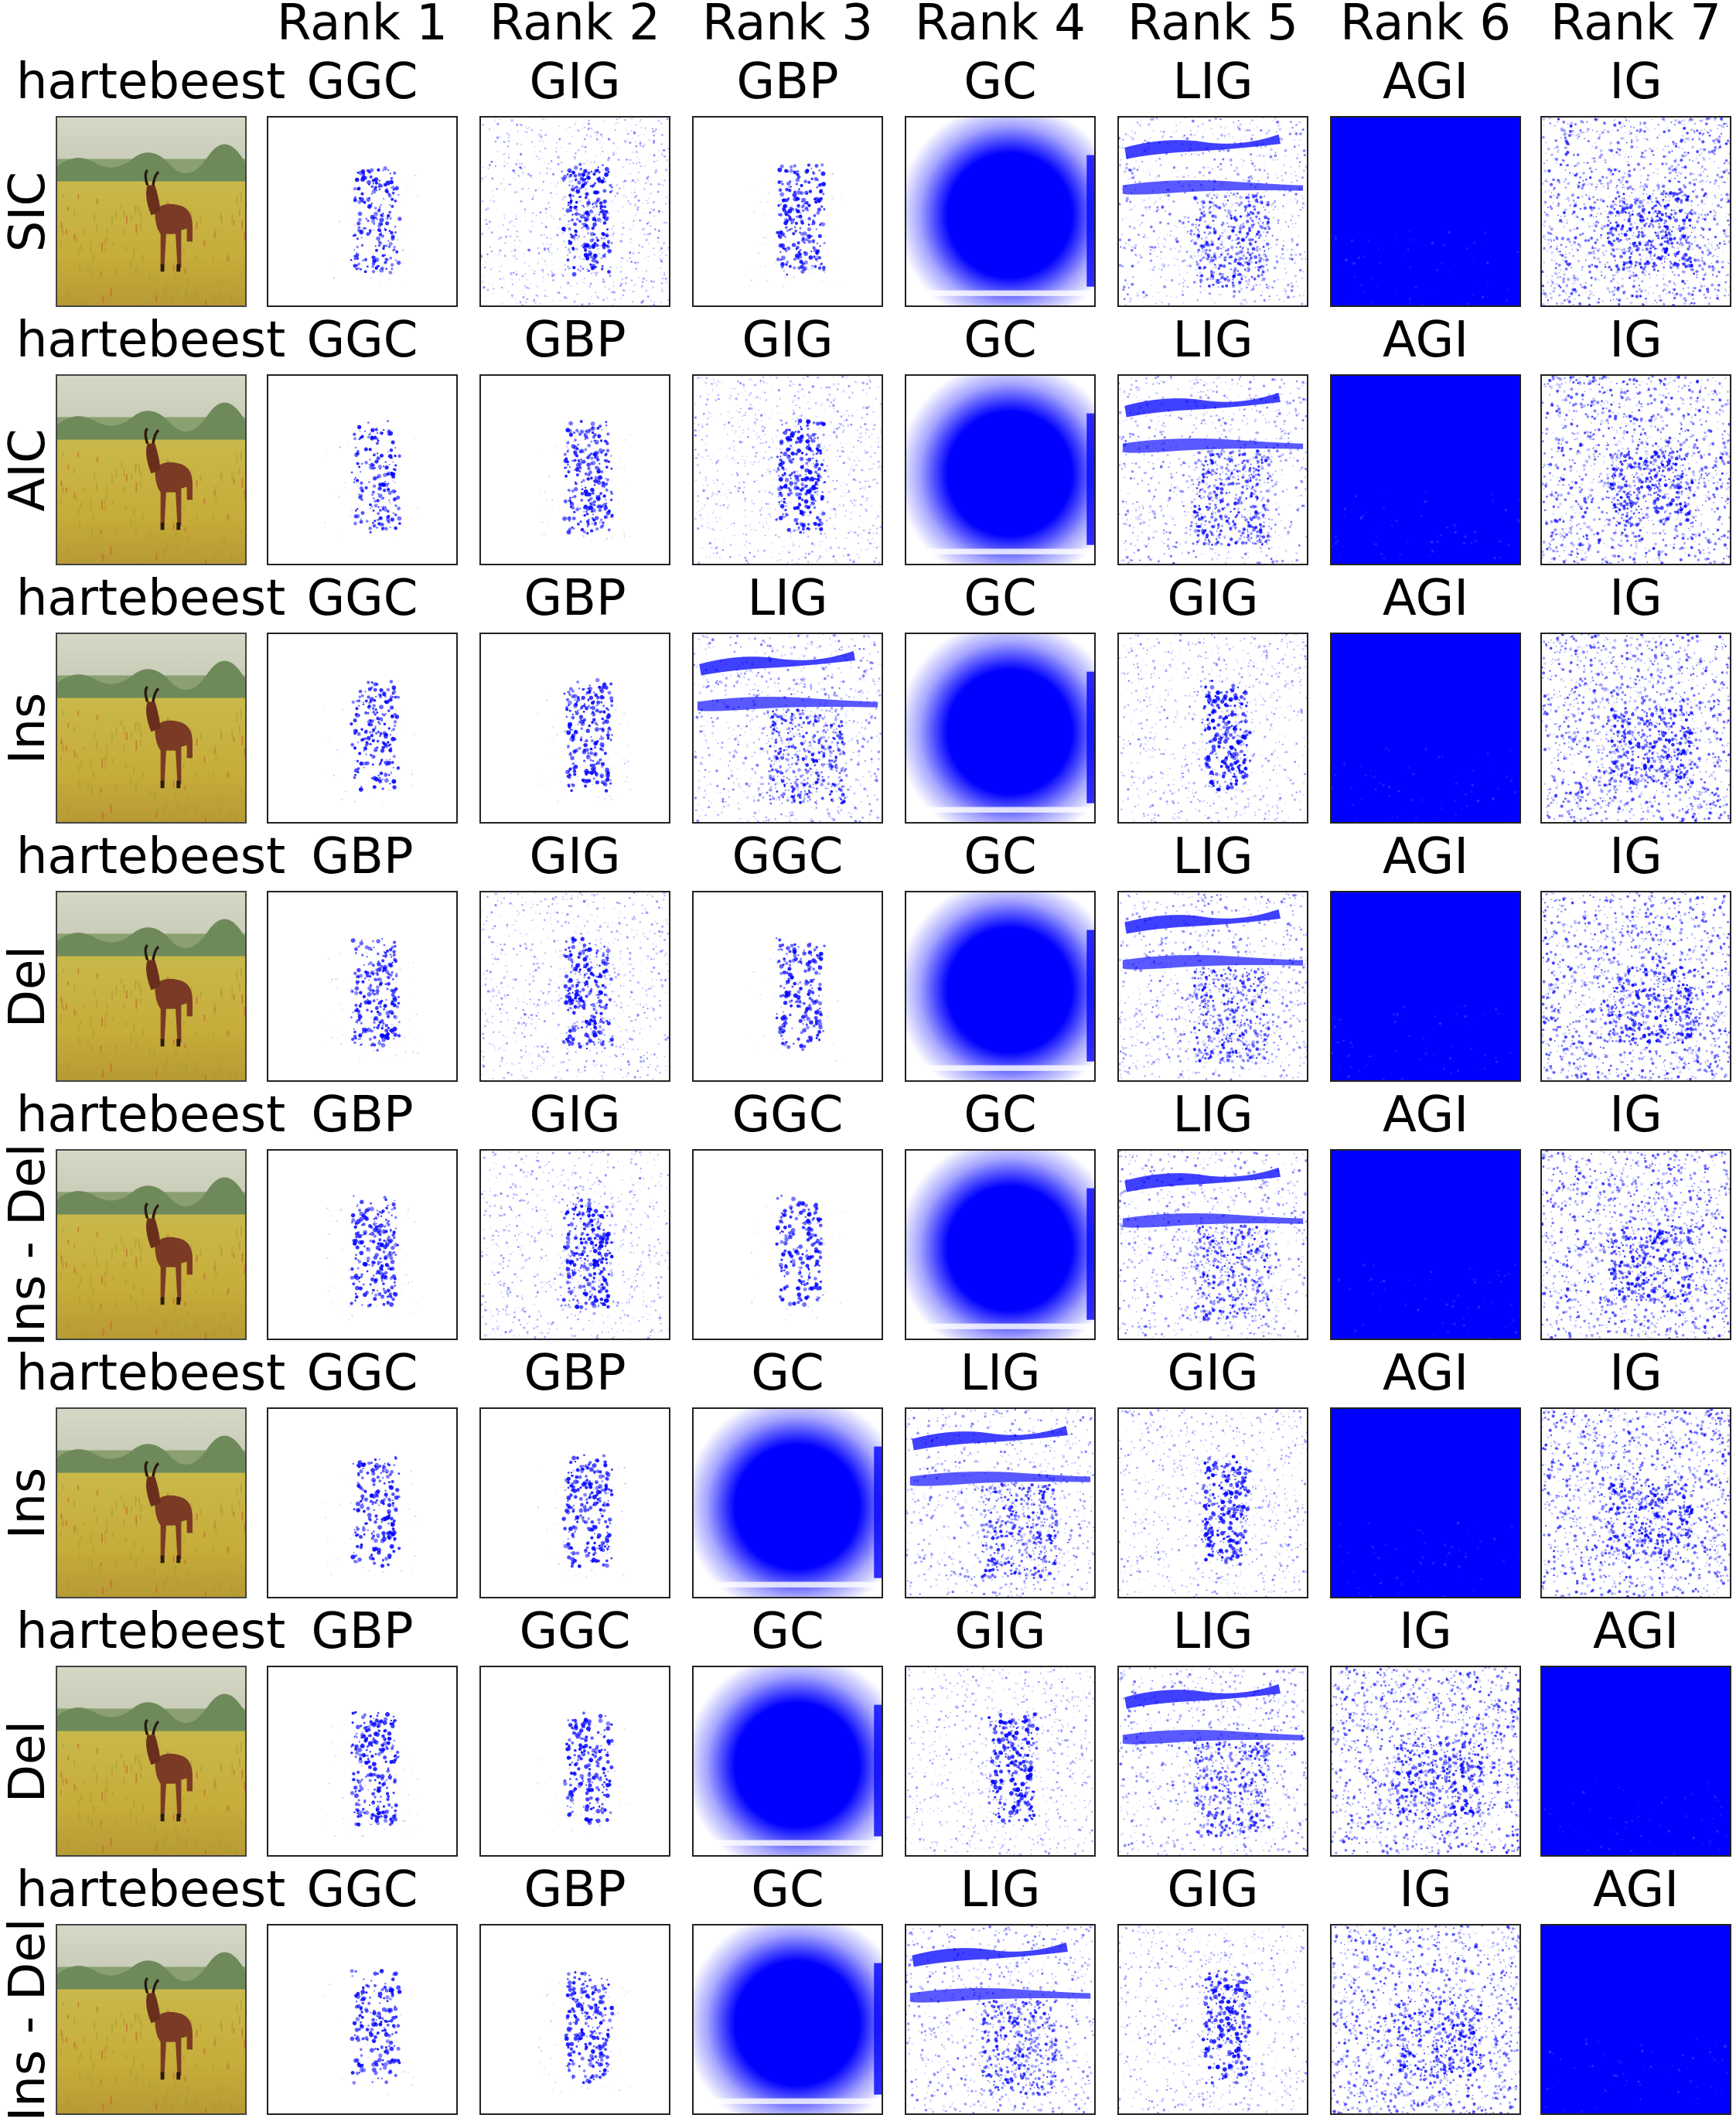  Describe the element at coordinates (1631, 24) in the screenshot. I see `rank-header: Rank 7` at that location.